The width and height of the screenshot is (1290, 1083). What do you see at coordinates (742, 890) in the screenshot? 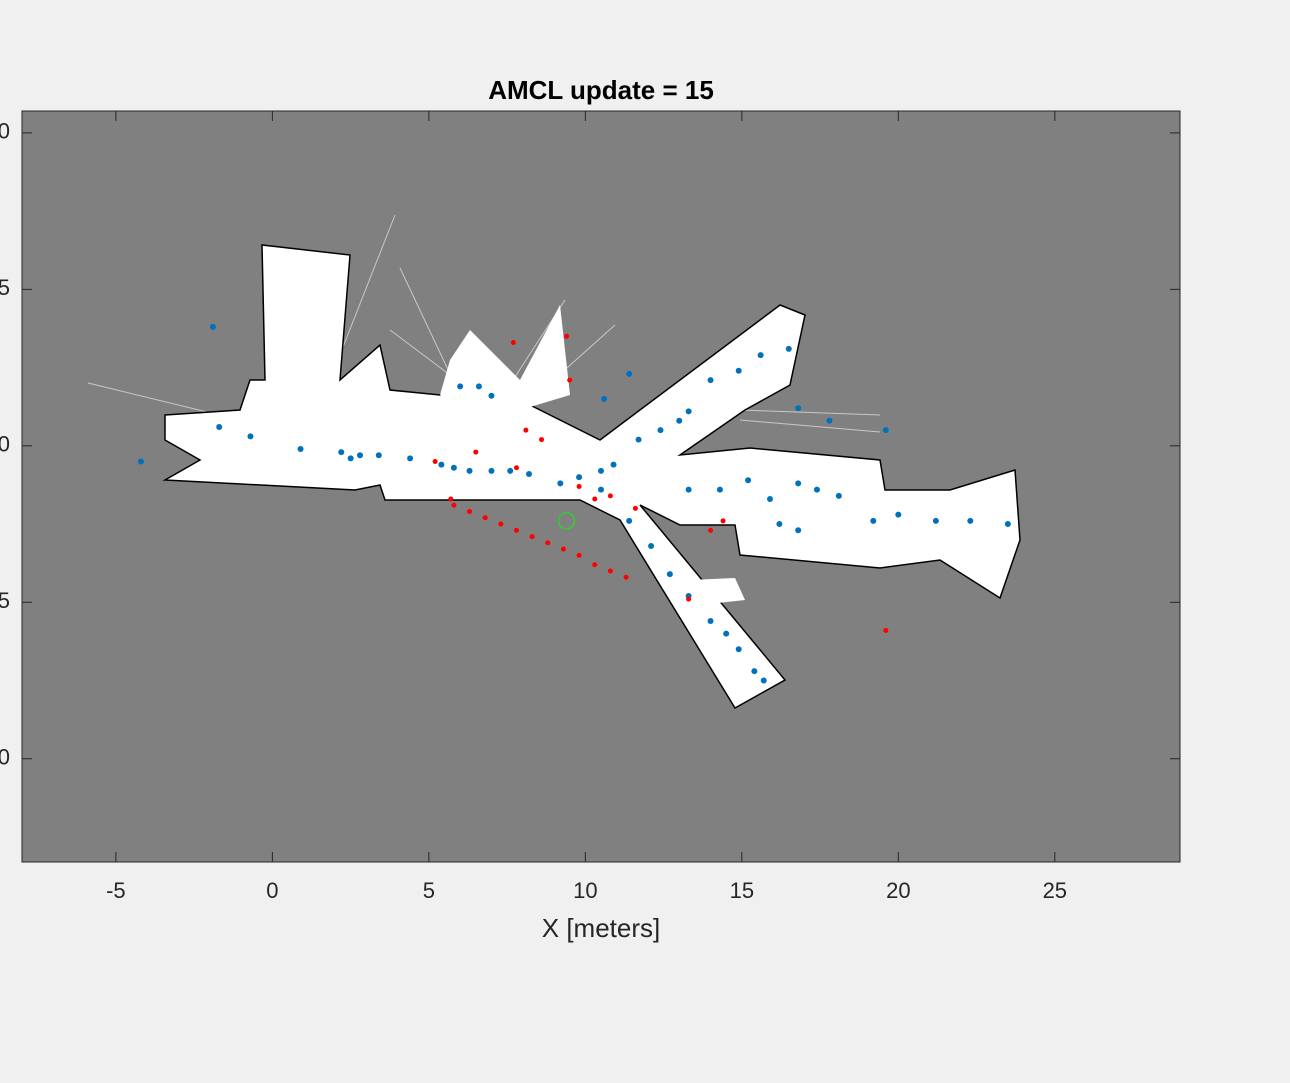
I see `x-tick-label: 15` at bounding box center [742, 890].